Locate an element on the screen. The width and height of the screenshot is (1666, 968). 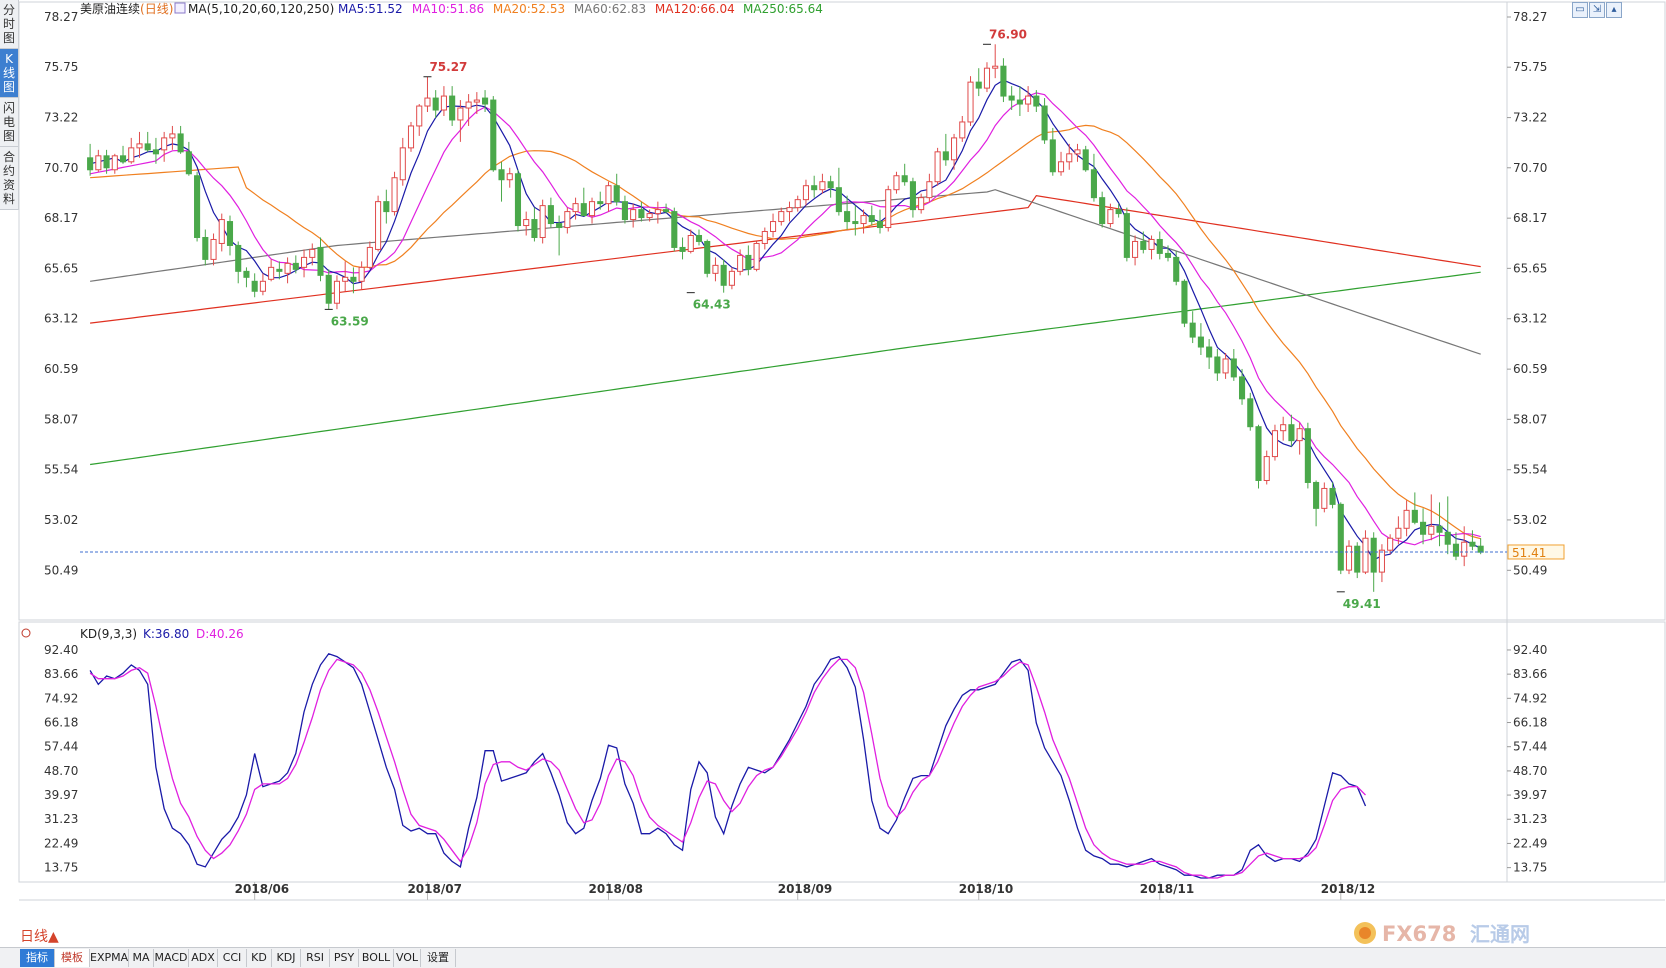
kd-settings-icon is located at coordinates (26, 633).